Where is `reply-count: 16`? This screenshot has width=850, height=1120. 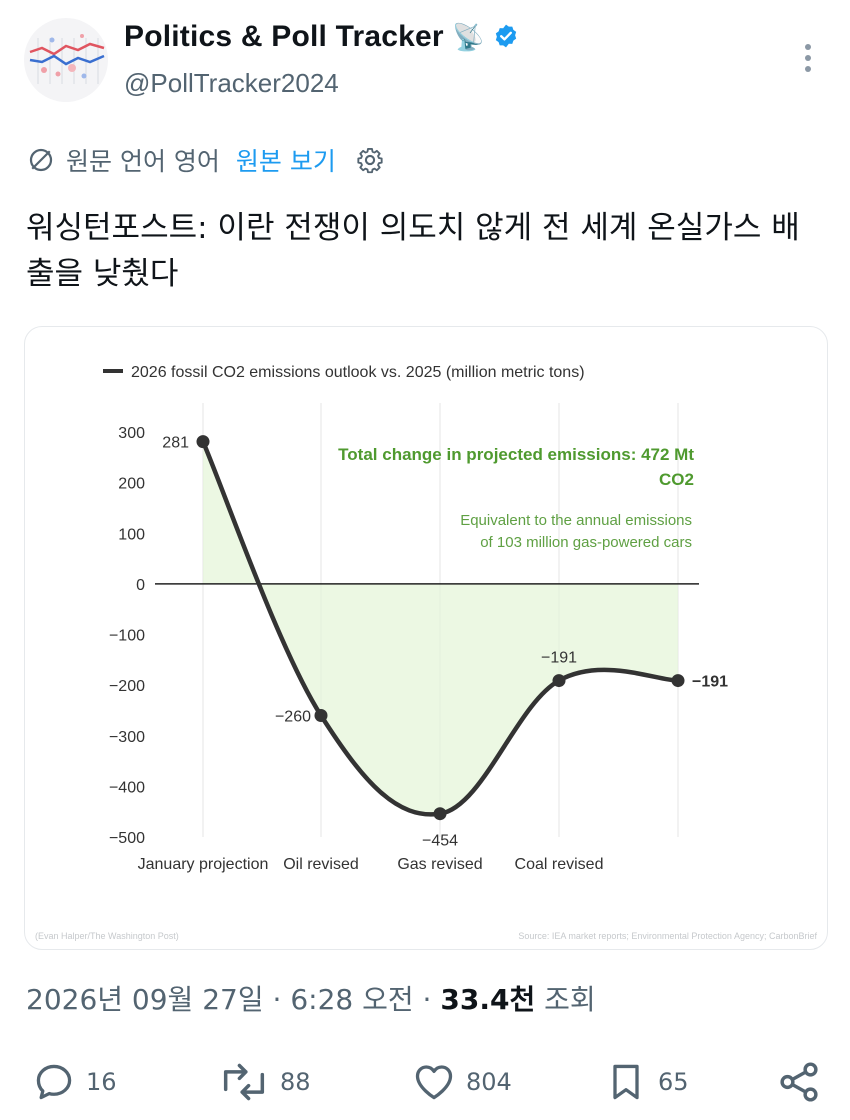
reply-count: 16 is located at coordinates (101, 1082).